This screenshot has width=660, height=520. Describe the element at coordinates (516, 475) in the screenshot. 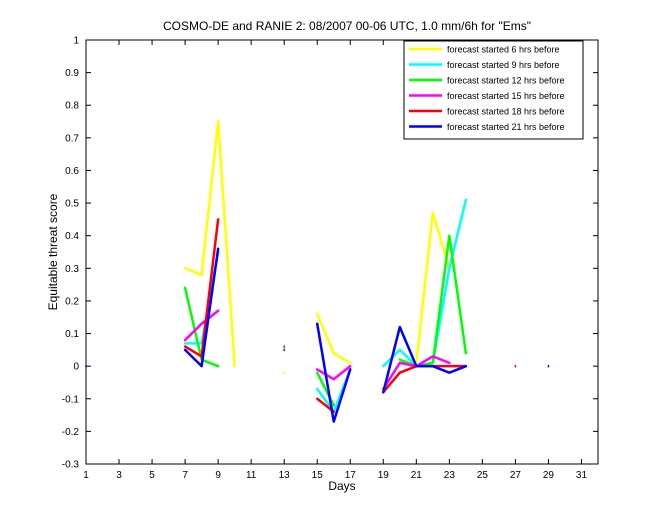

I see `x-tick-label: 27` at that location.